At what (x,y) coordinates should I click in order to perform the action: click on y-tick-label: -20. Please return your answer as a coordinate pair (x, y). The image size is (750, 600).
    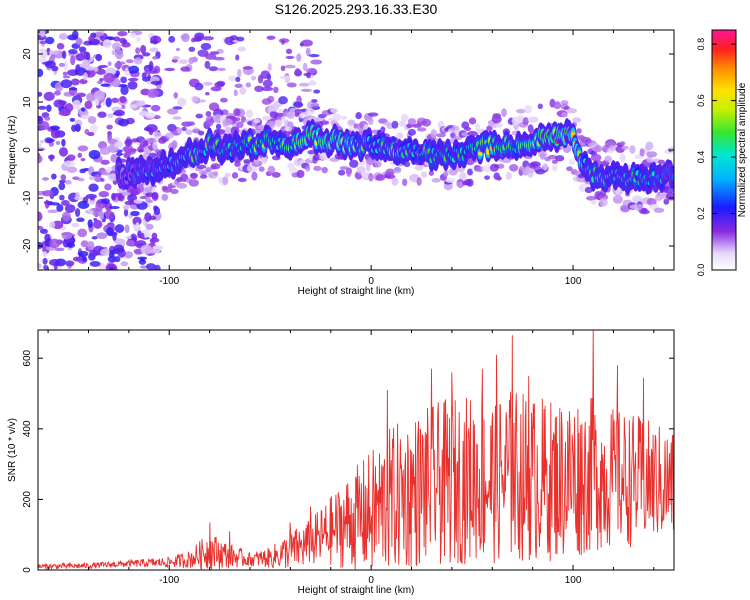
    Looking at the image, I should click on (27, 245).